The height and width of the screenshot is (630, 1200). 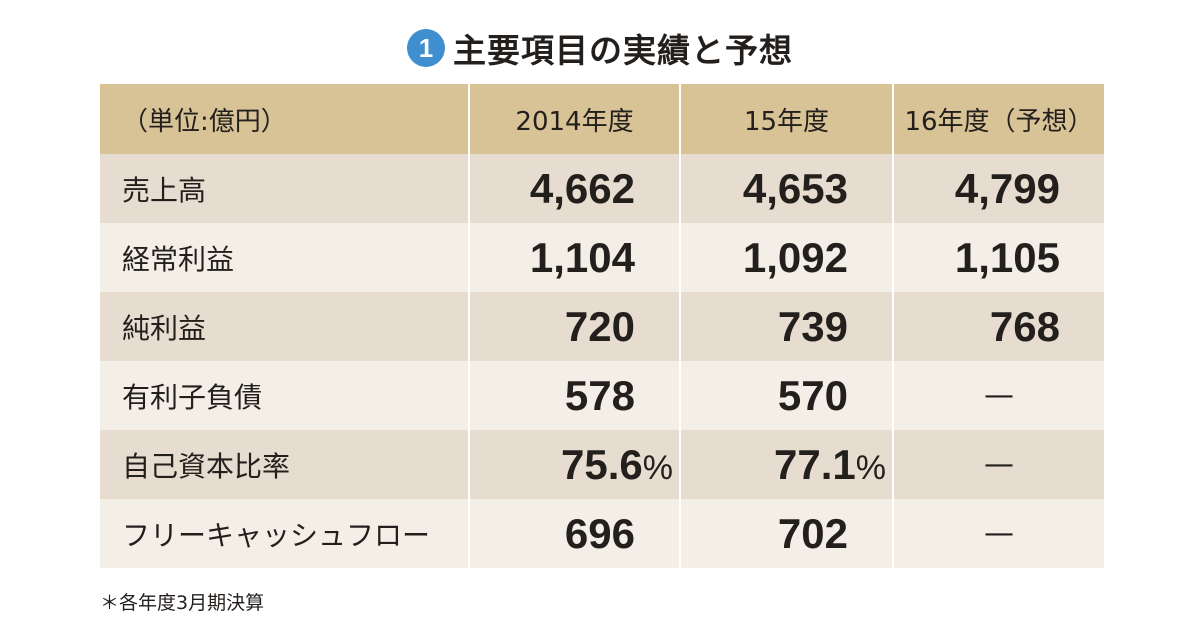 I want to click on cell-value: 4,662, so click(x=574, y=188).